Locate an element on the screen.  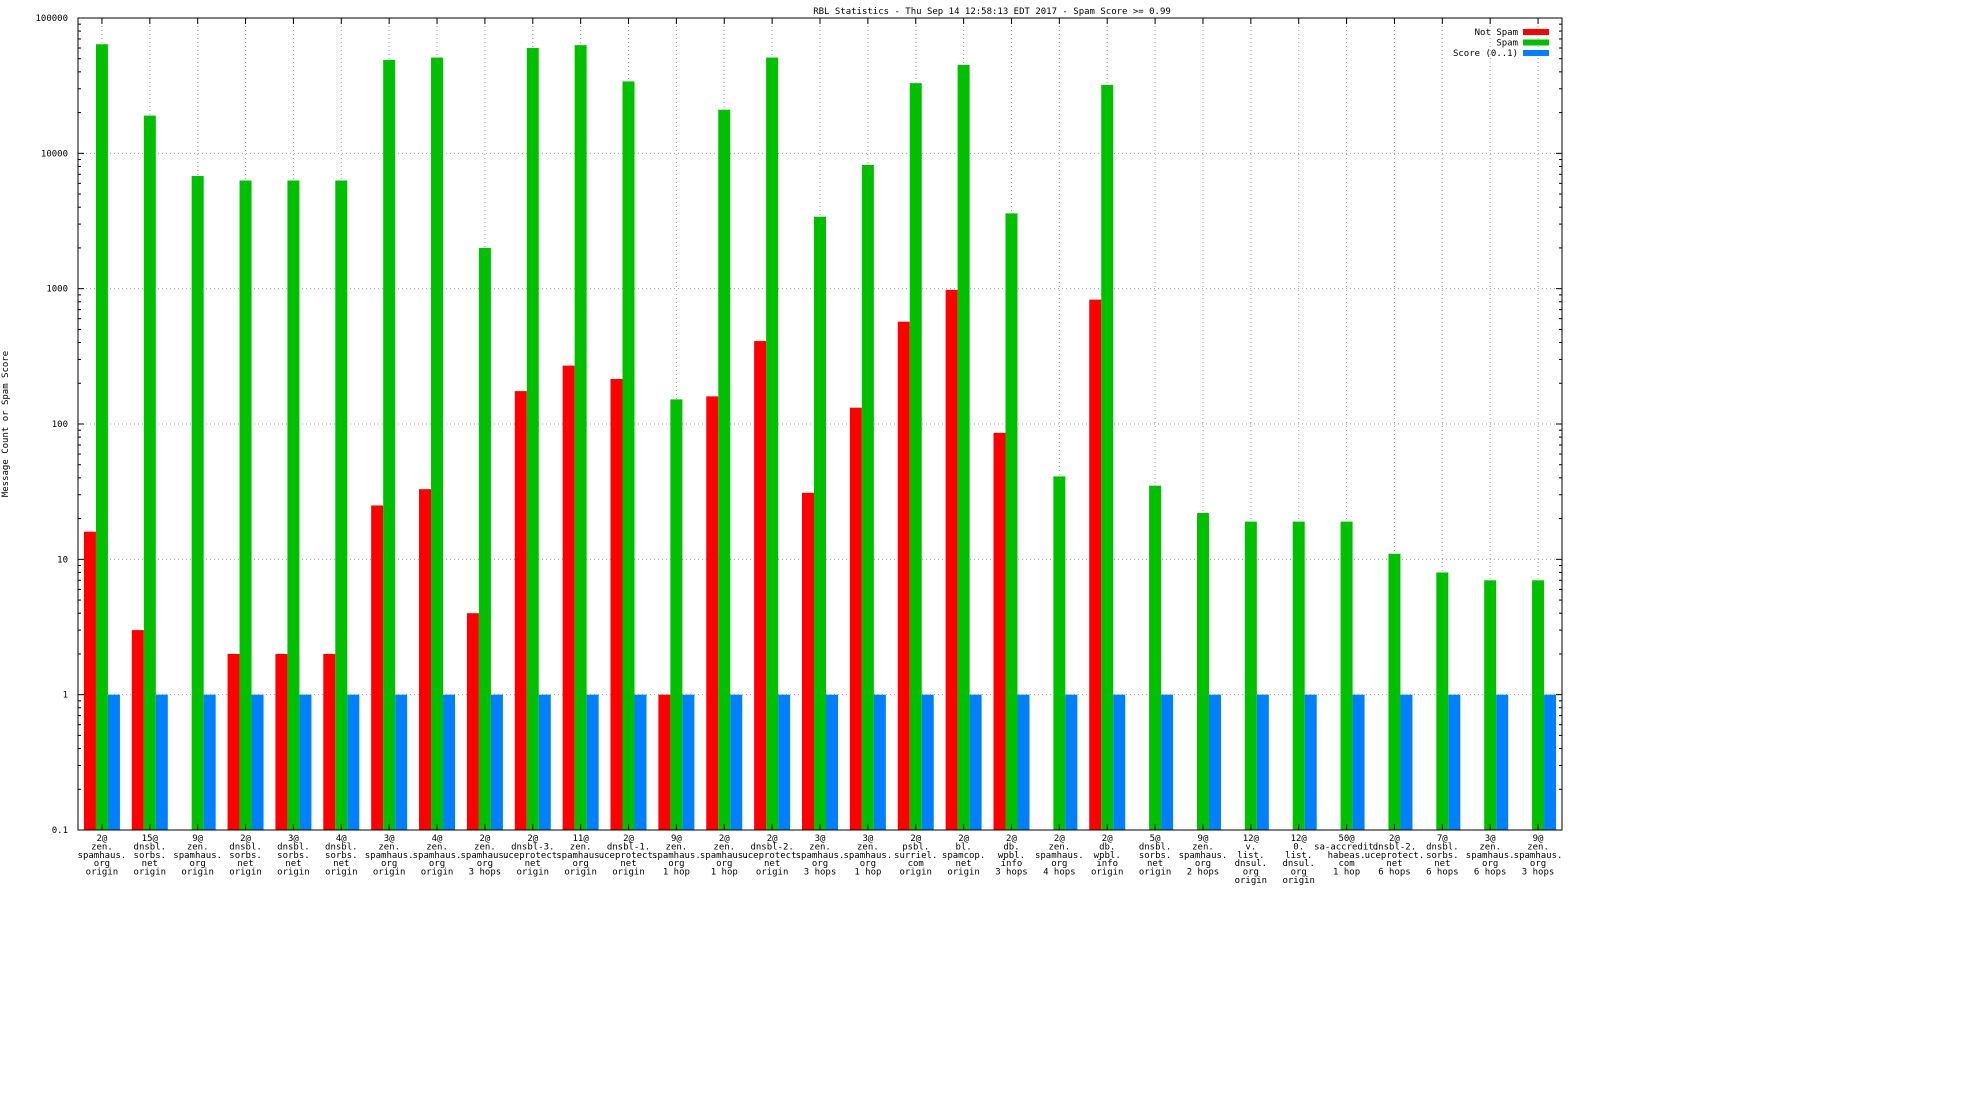
x-category-label: 2@ db. wpbl. info 3 hops is located at coordinates (1011, 856).